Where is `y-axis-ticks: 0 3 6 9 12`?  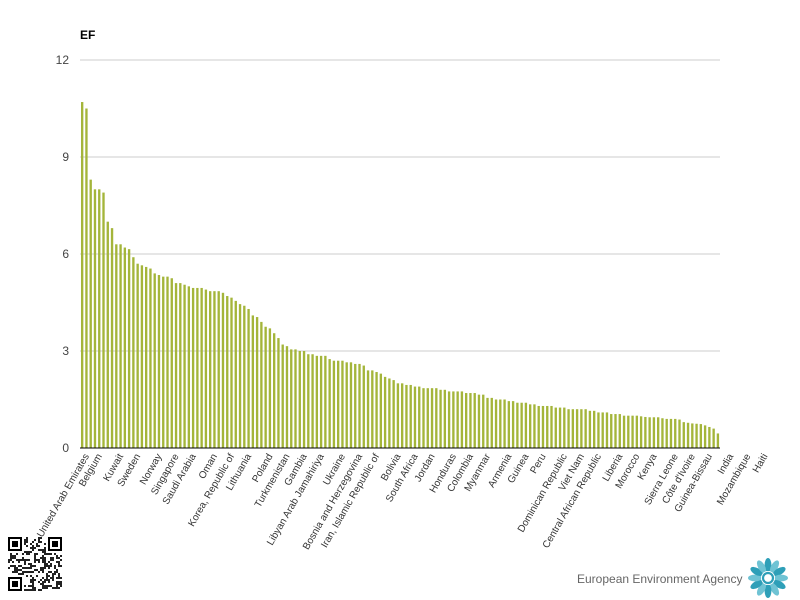 y-axis-ticks: 0 3 6 9 12 is located at coordinates (63, 254).